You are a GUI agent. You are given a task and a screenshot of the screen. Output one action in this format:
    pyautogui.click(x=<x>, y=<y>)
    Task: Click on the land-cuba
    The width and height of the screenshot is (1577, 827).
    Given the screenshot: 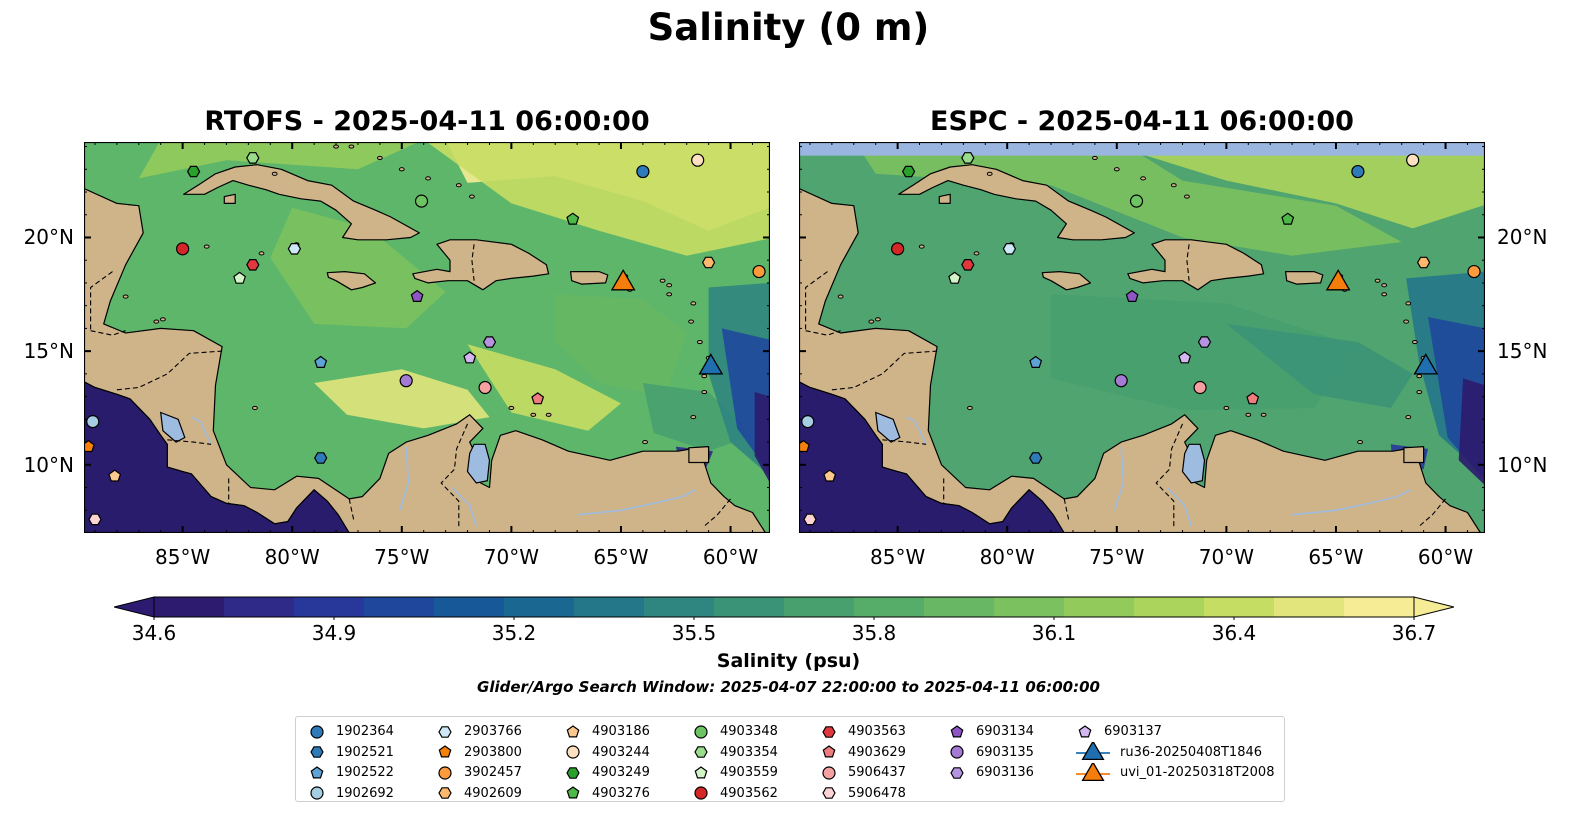 What is the action you would take?
    pyautogui.click(x=1016, y=202)
    